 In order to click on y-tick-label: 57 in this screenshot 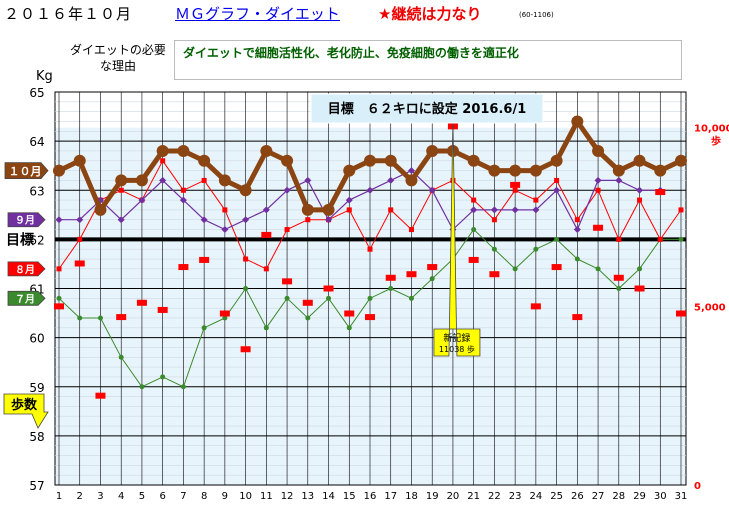, I will do `click(36, 486)`.